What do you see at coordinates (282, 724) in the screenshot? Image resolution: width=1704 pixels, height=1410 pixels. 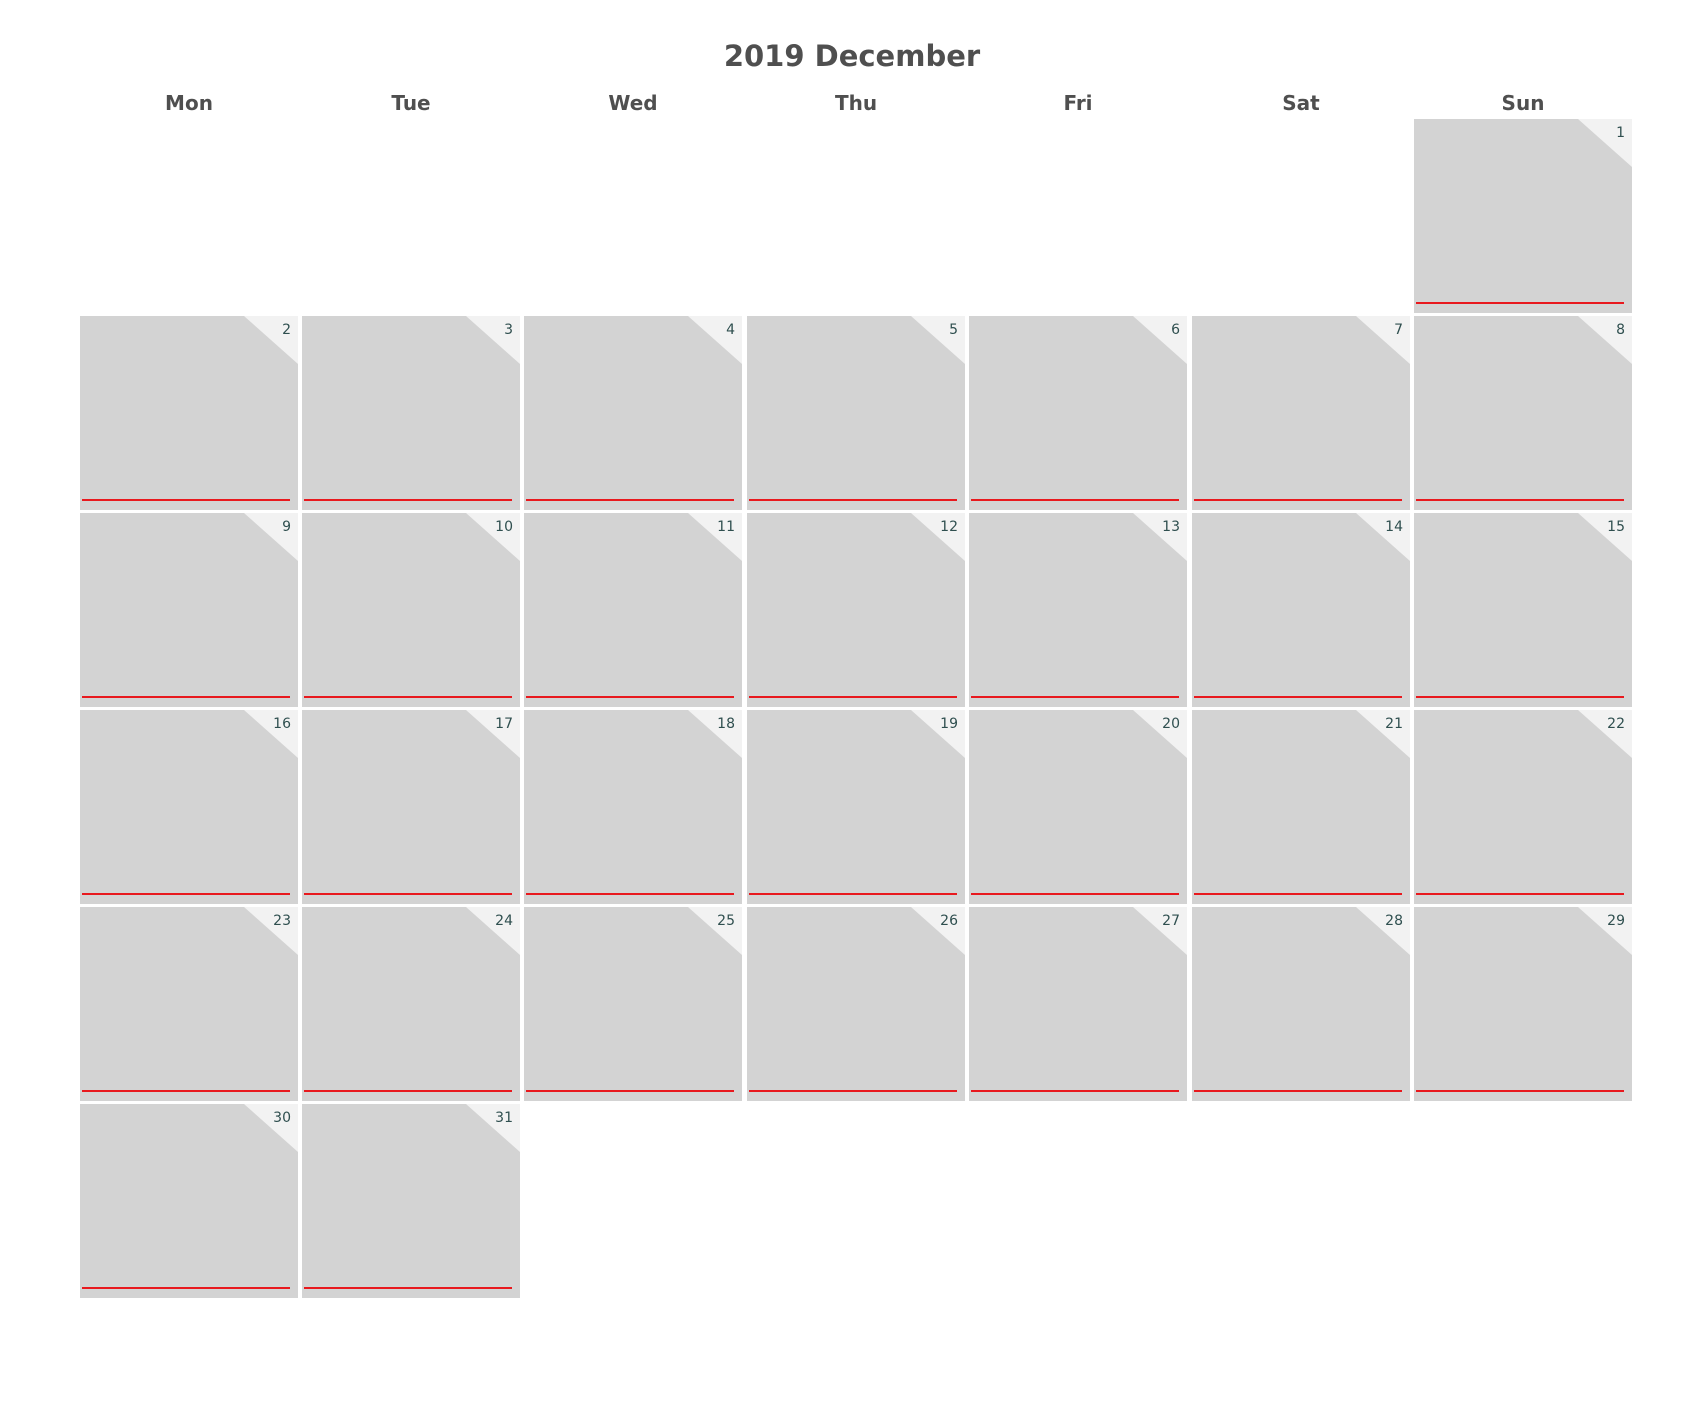 I see `day-number: 16` at bounding box center [282, 724].